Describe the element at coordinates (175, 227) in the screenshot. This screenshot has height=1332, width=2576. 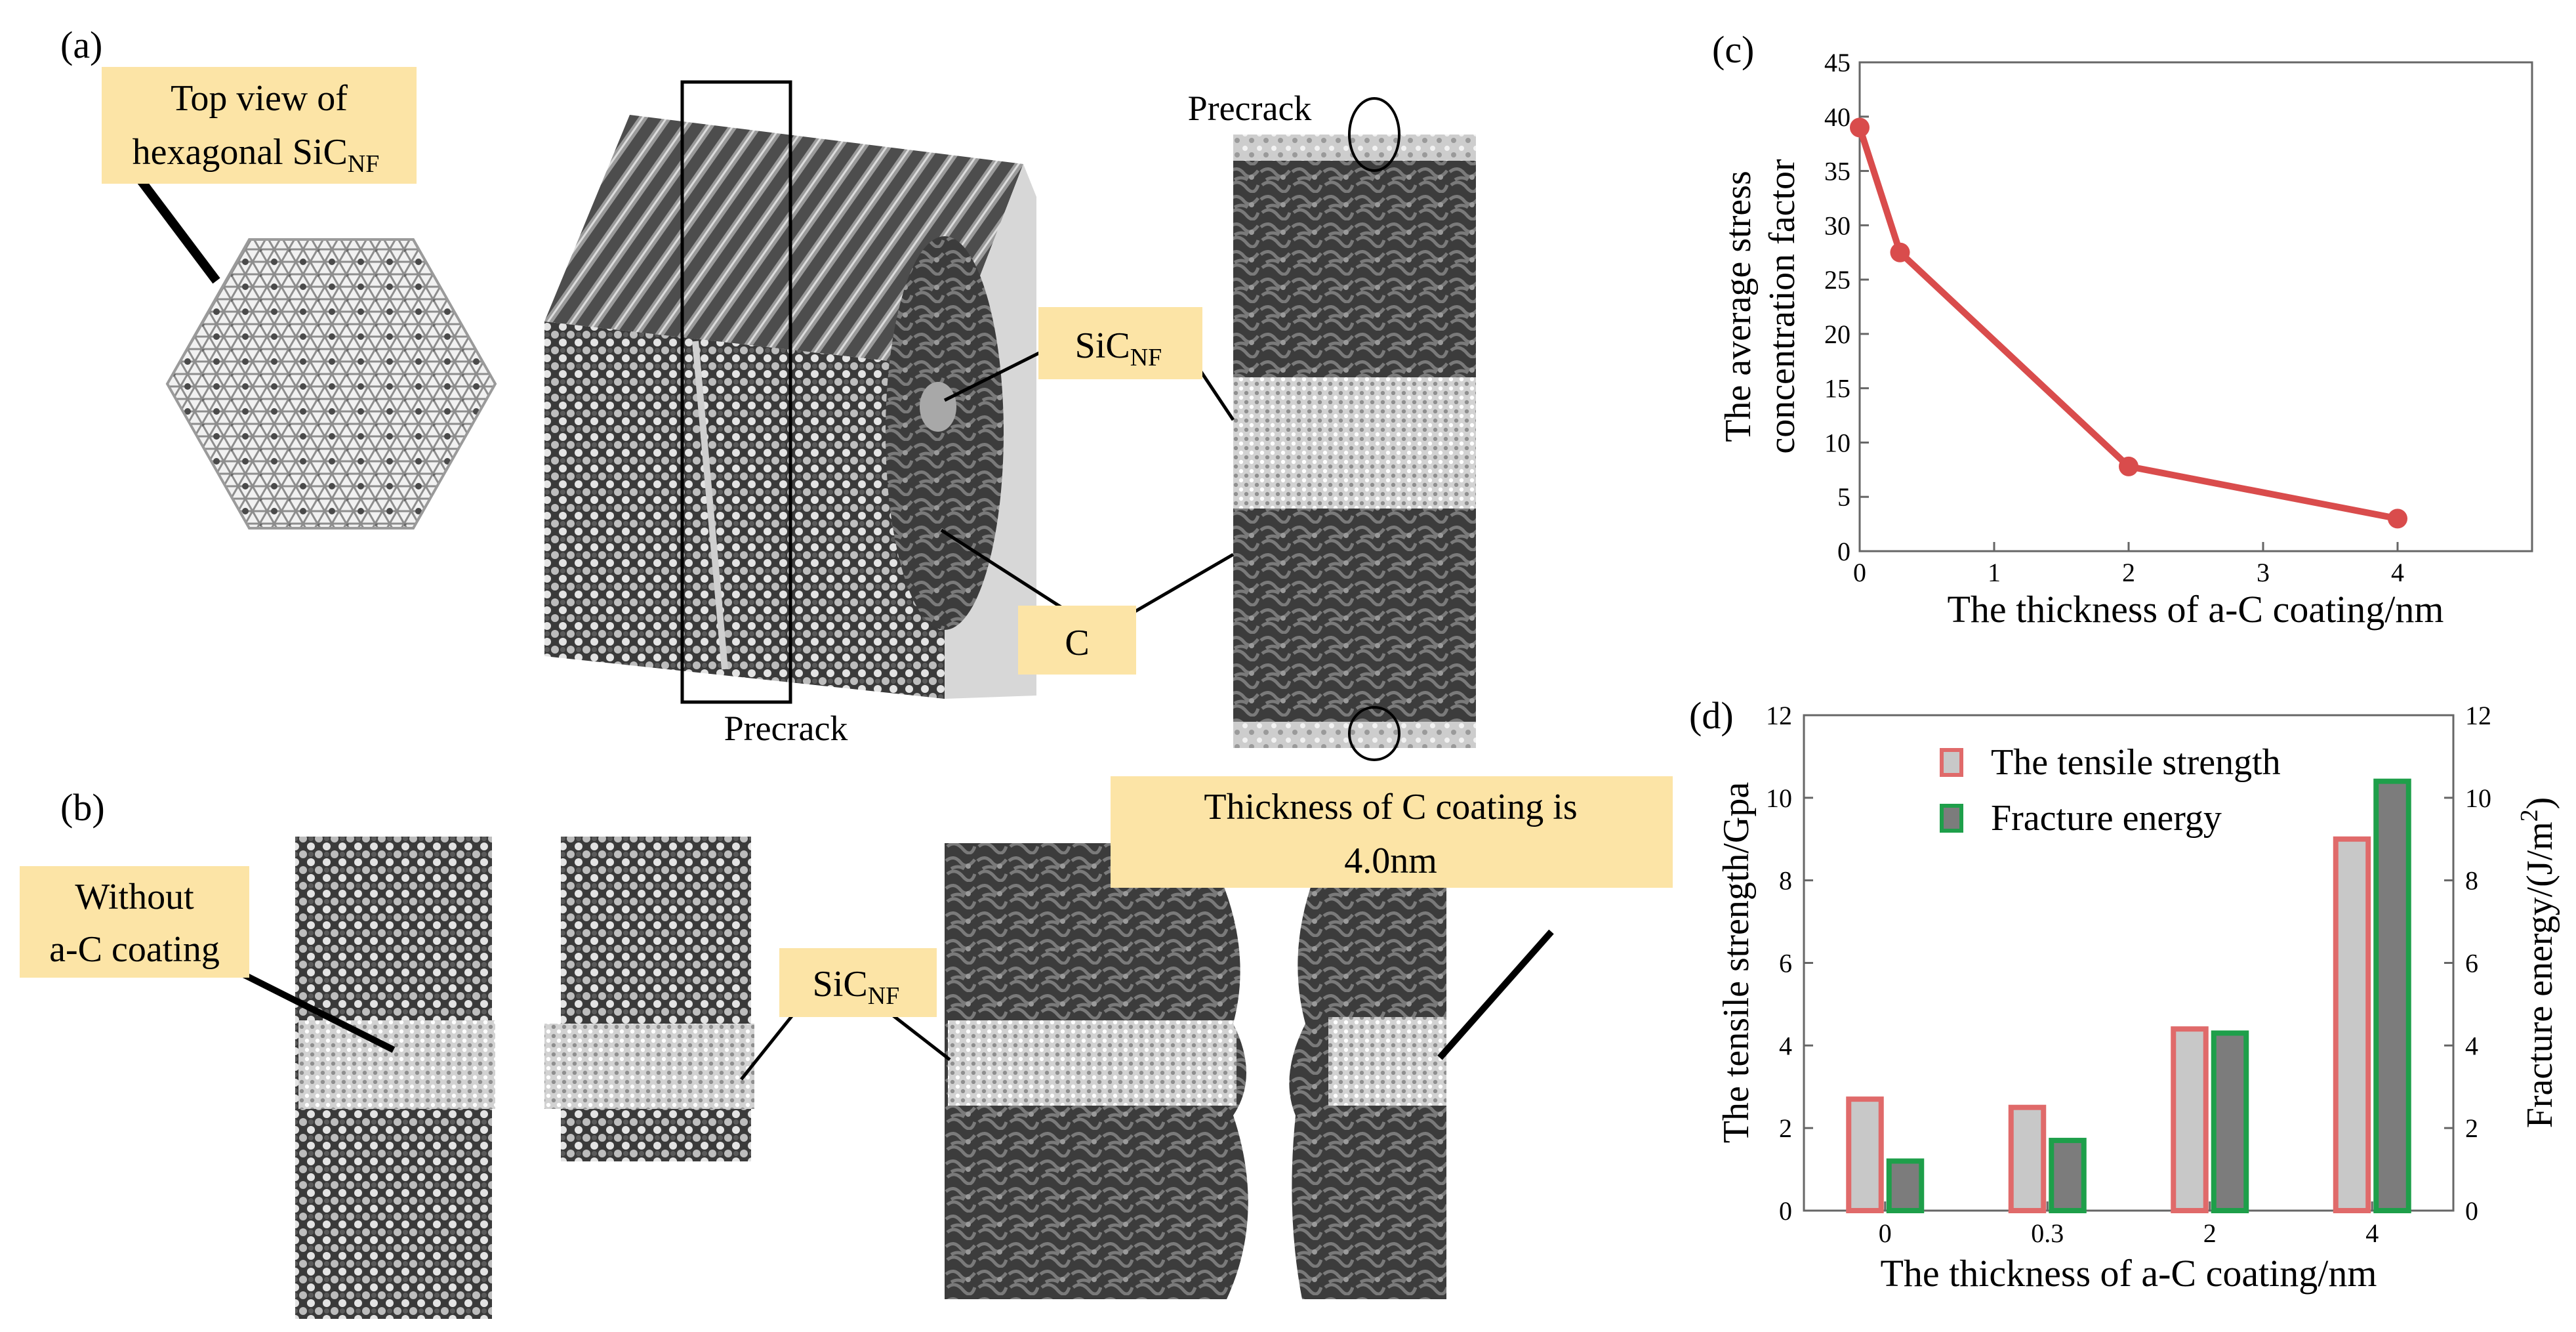
I see `callout-leader-top-view` at that location.